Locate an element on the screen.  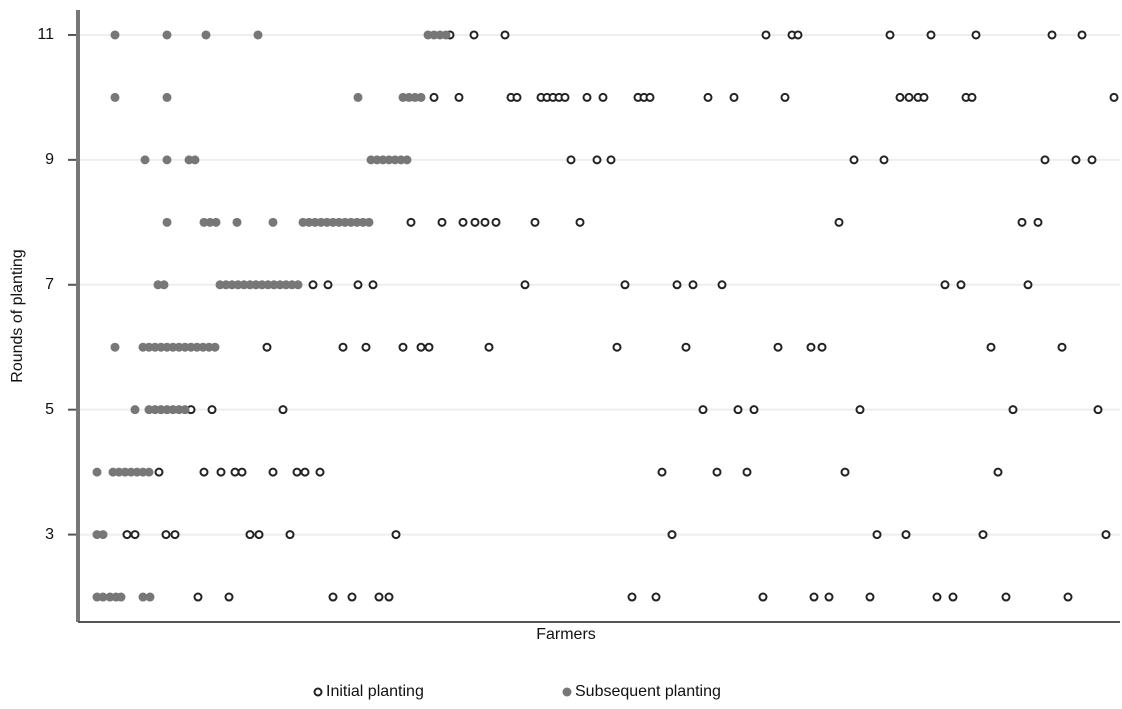
y-tick-label: 3 is located at coordinates (49, 534).